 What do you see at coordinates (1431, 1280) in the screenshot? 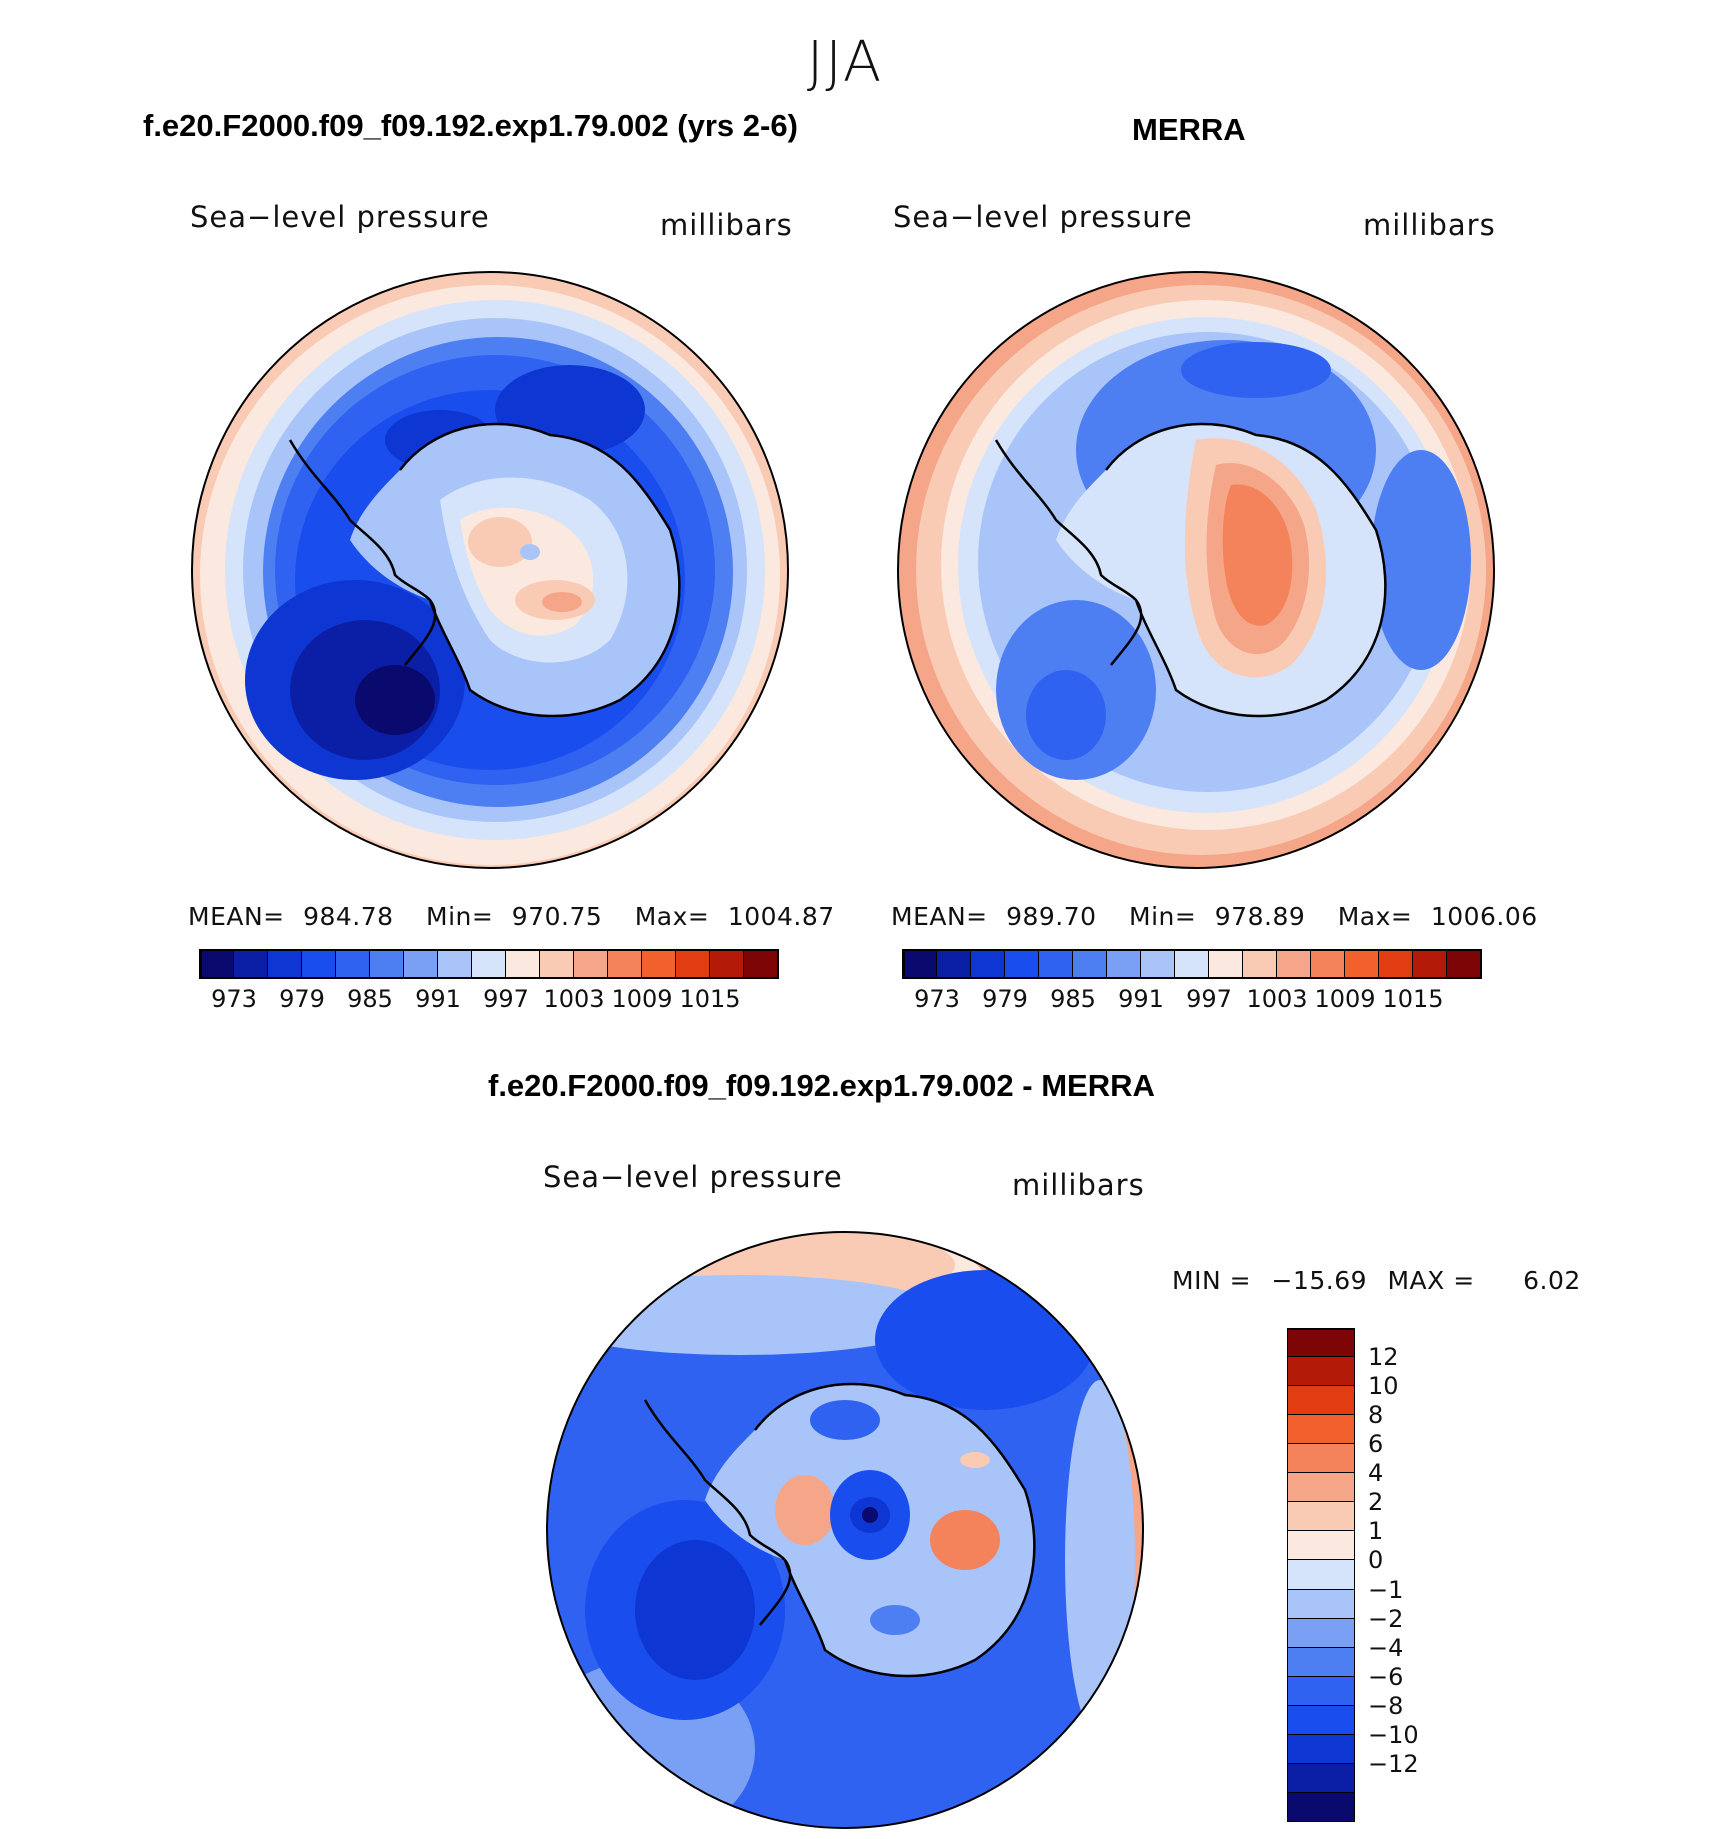
I see `max-label: MAX =` at bounding box center [1431, 1280].